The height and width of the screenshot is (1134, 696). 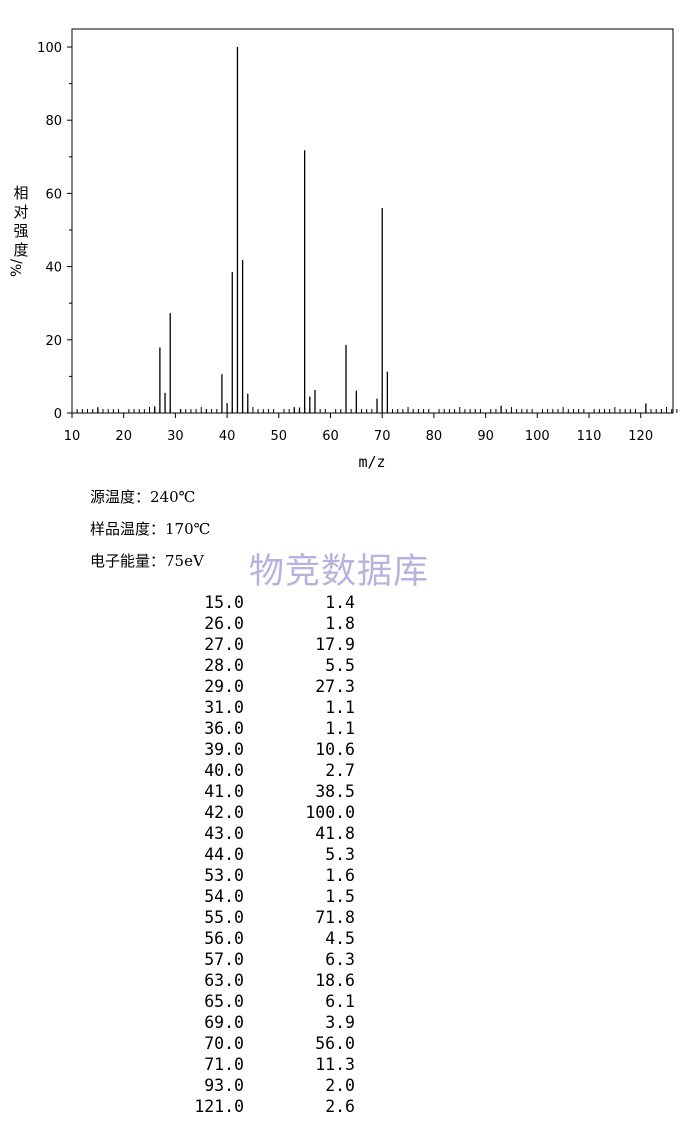 I want to click on intensity-value: 1.8, so click(x=340, y=623).